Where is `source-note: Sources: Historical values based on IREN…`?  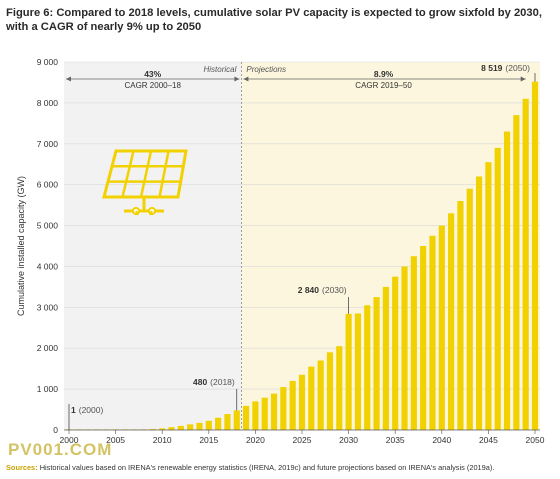 source-note: Sources: Historical values based on IREN… is located at coordinates (280, 467).